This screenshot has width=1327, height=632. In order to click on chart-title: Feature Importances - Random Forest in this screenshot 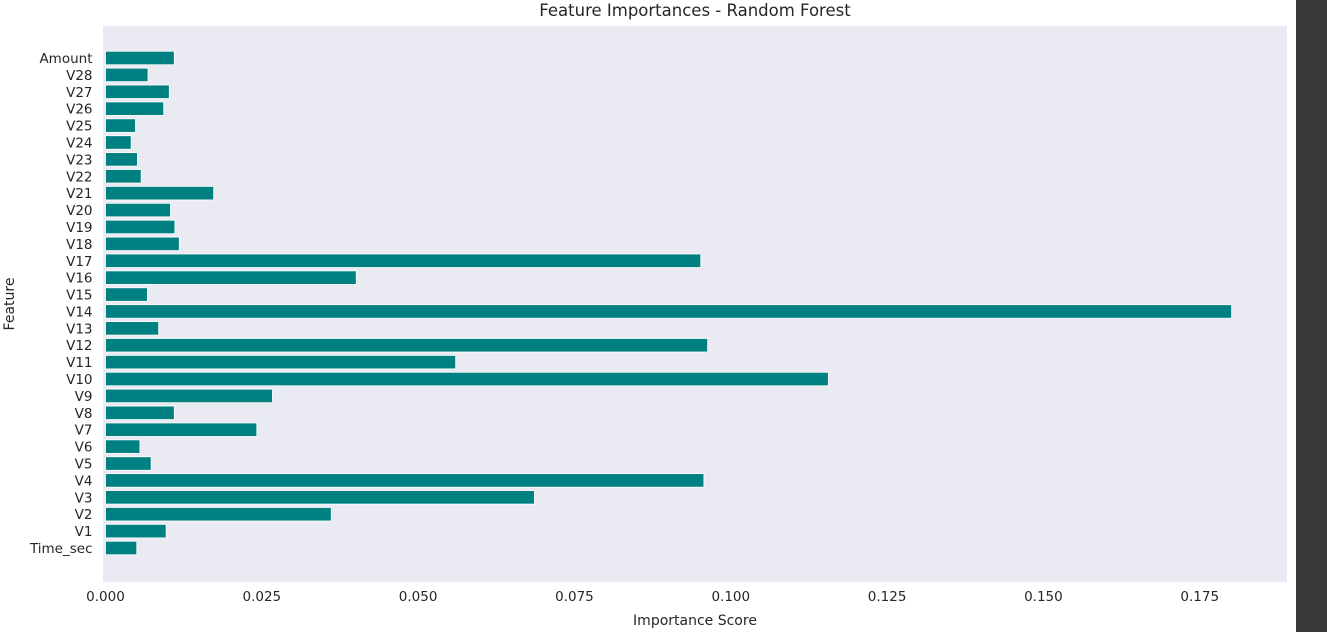, I will do `click(695, 10)`.